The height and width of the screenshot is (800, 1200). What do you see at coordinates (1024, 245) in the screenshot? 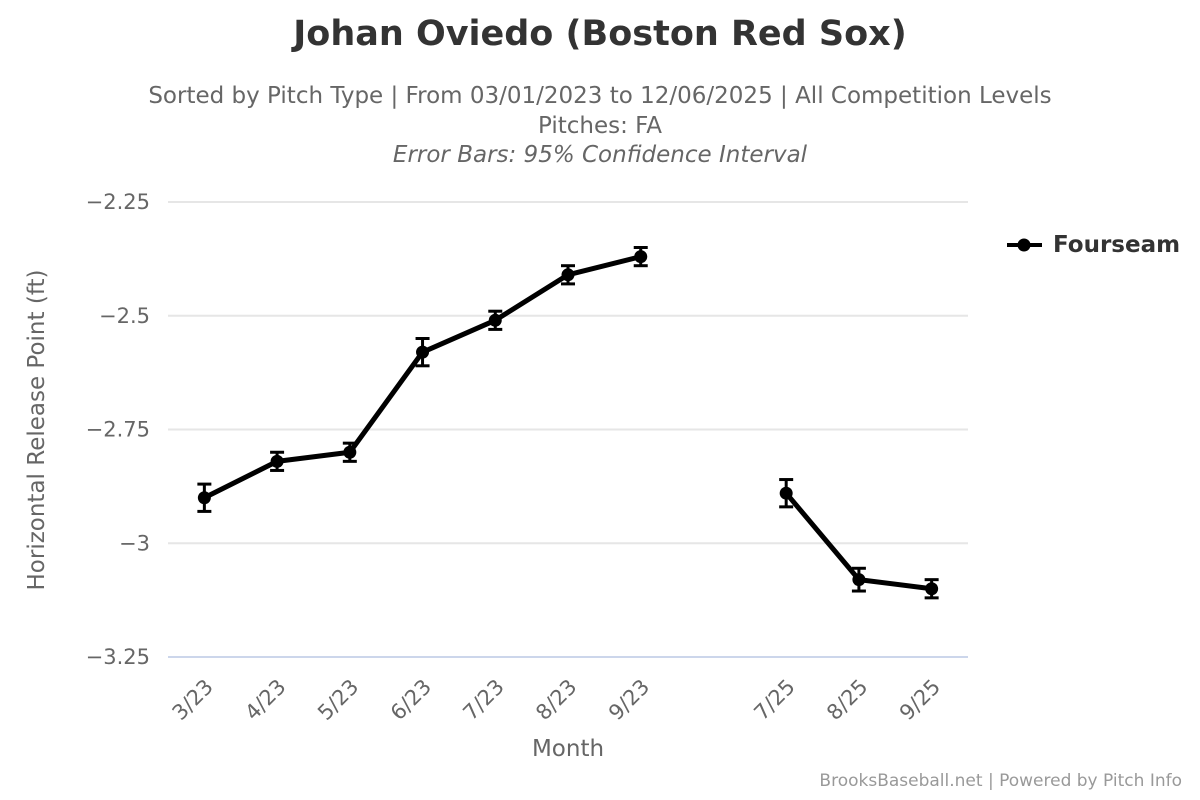
I see `legend-line-marker-icon` at bounding box center [1024, 245].